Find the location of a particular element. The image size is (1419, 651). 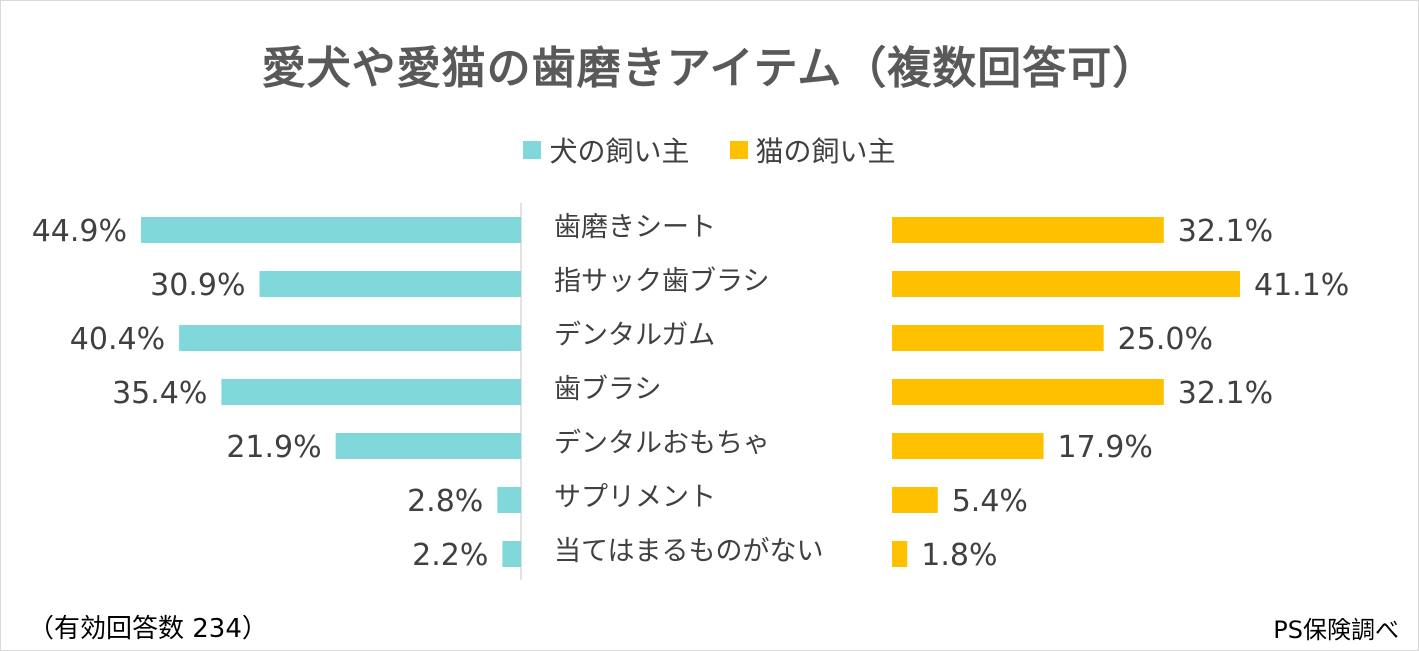

category-label-4: デンタルおもちゃ is located at coordinates (662, 443).